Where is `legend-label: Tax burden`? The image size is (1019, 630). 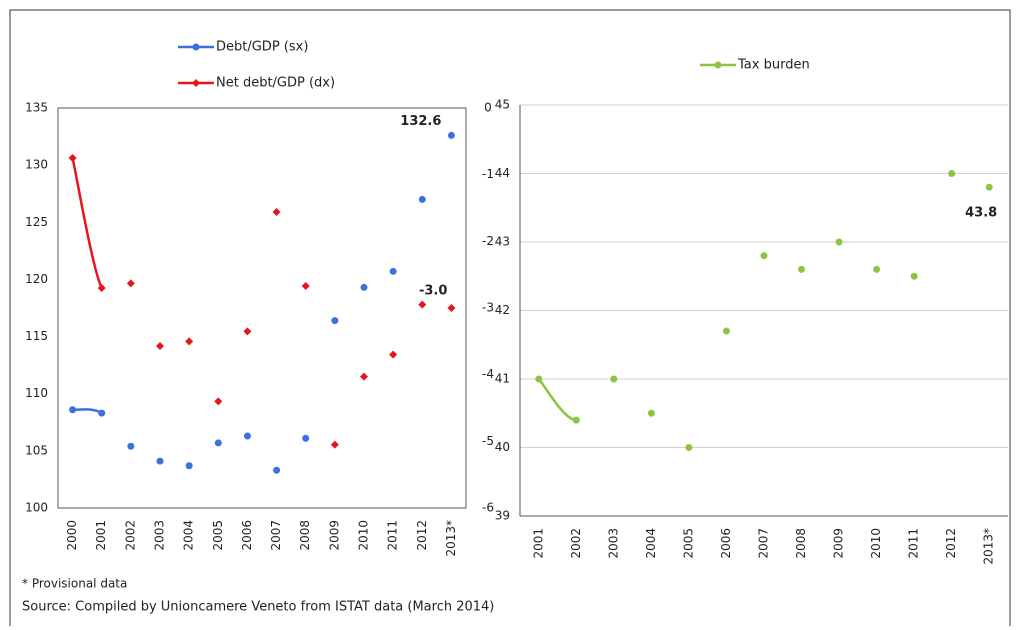 legend-label: Tax burden is located at coordinates (773, 65).